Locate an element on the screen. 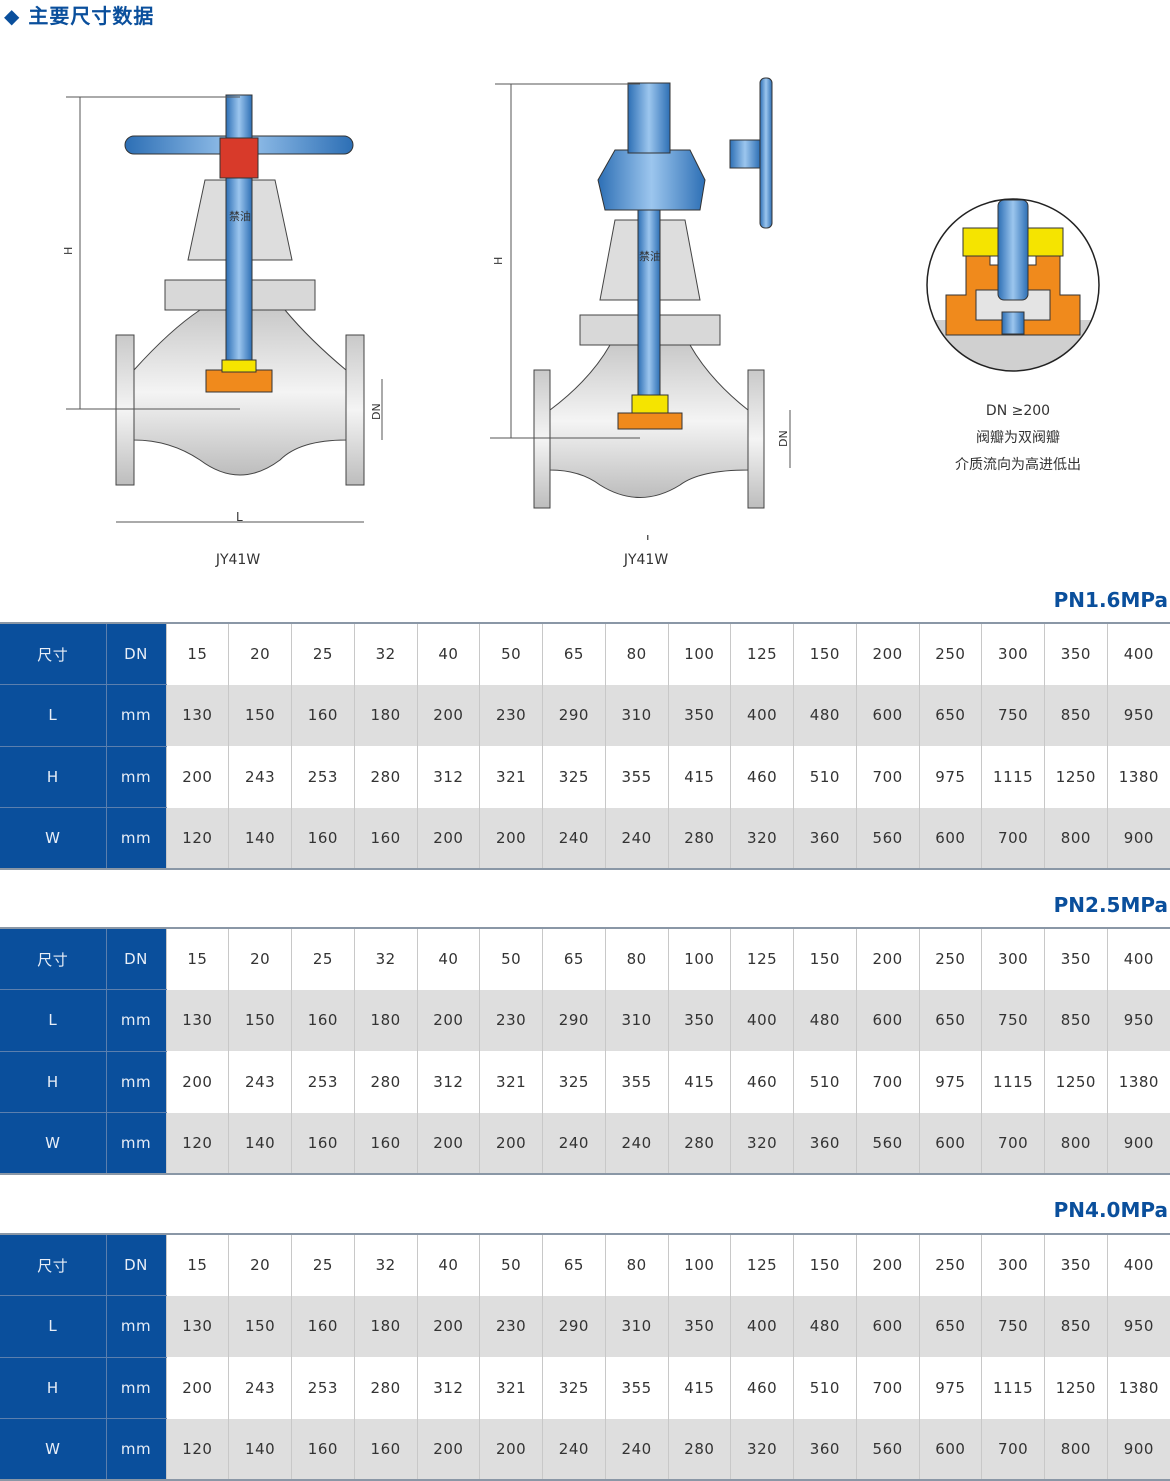  table-cell: 300 is located at coordinates (1013, 654).